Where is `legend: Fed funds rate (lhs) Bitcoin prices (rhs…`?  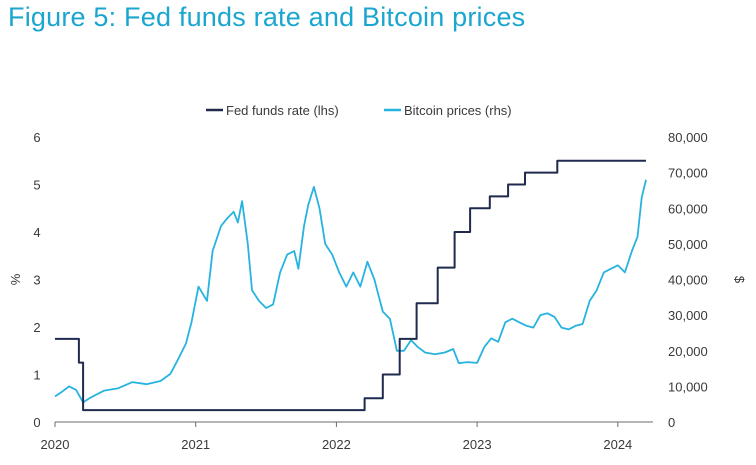 legend: Fed funds rate (lhs) Bitcoin prices (rhs… is located at coordinates (359, 110).